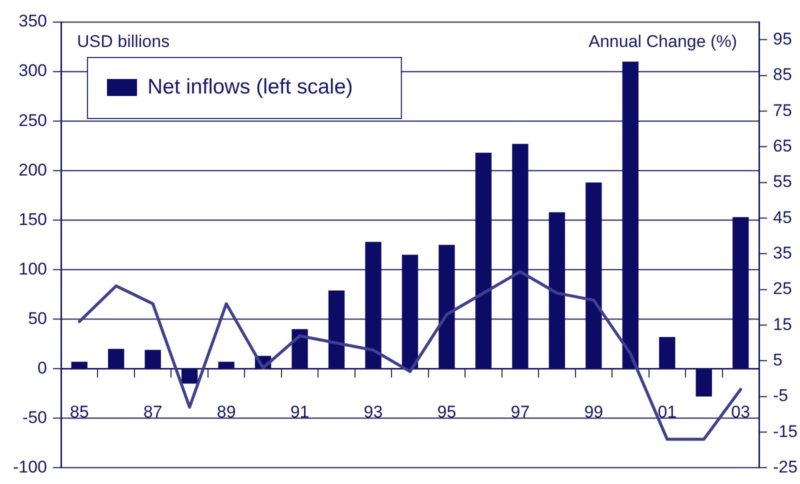 The width and height of the screenshot is (800, 484). Describe the element at coordinates (594, 412) in the screenshot. I see `x-tick-label: 99` at that location.